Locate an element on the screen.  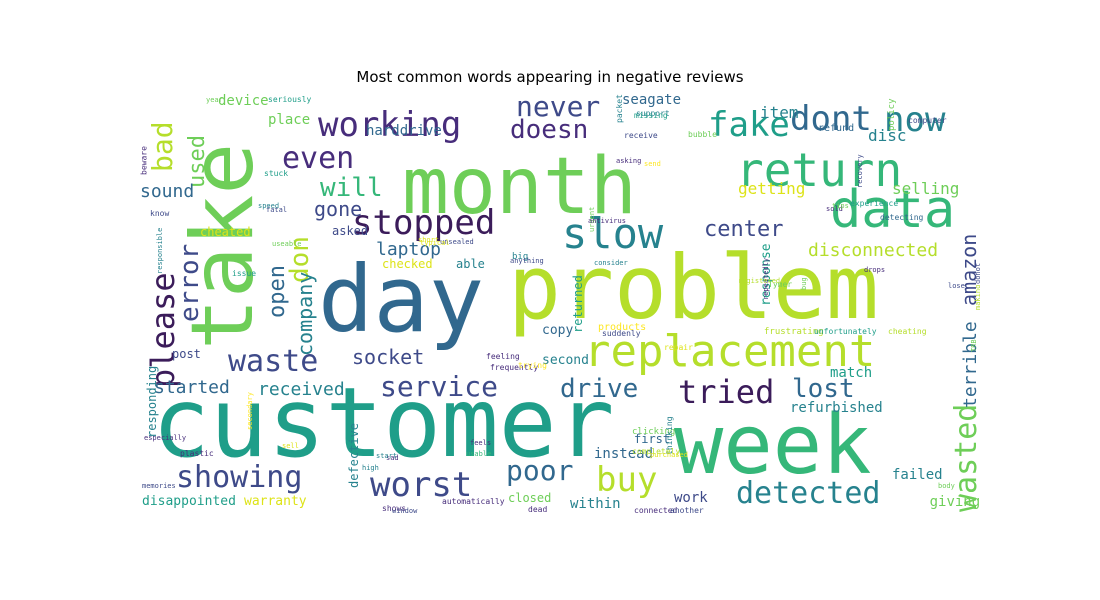
word-week: week is located at coordinates (772, 445).